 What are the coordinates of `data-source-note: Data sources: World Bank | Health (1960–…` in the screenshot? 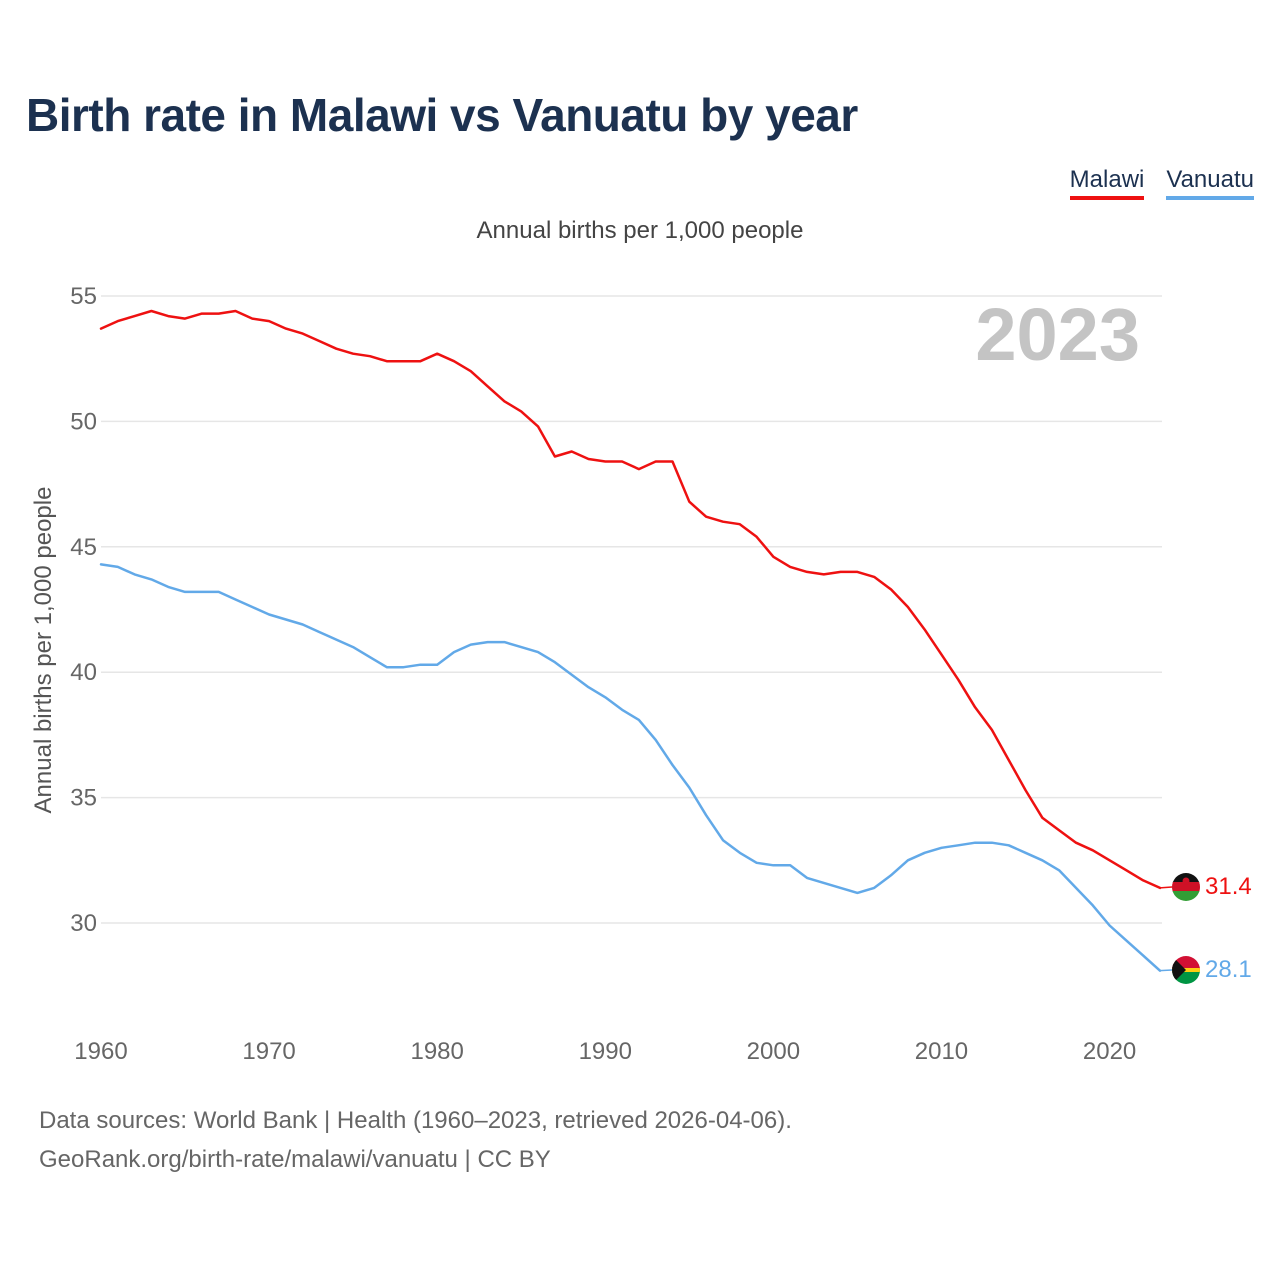 It's located at (415, 1120).